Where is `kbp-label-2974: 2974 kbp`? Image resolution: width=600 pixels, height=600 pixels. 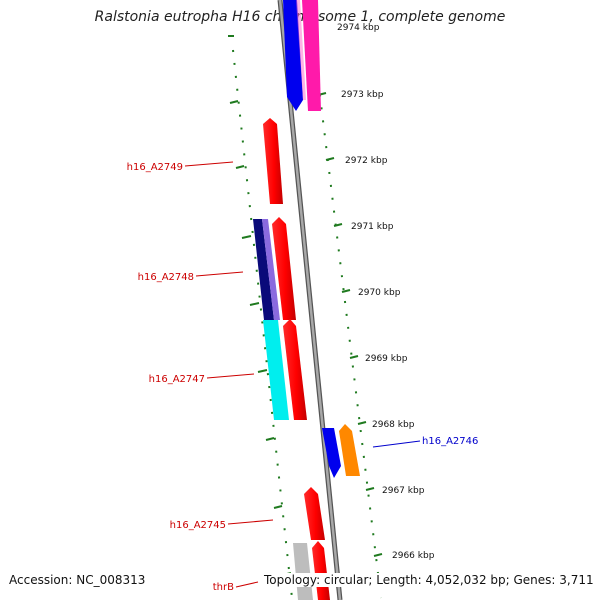 kbp-label-2974: 2974 kbp is located at coordinates (358, 28).